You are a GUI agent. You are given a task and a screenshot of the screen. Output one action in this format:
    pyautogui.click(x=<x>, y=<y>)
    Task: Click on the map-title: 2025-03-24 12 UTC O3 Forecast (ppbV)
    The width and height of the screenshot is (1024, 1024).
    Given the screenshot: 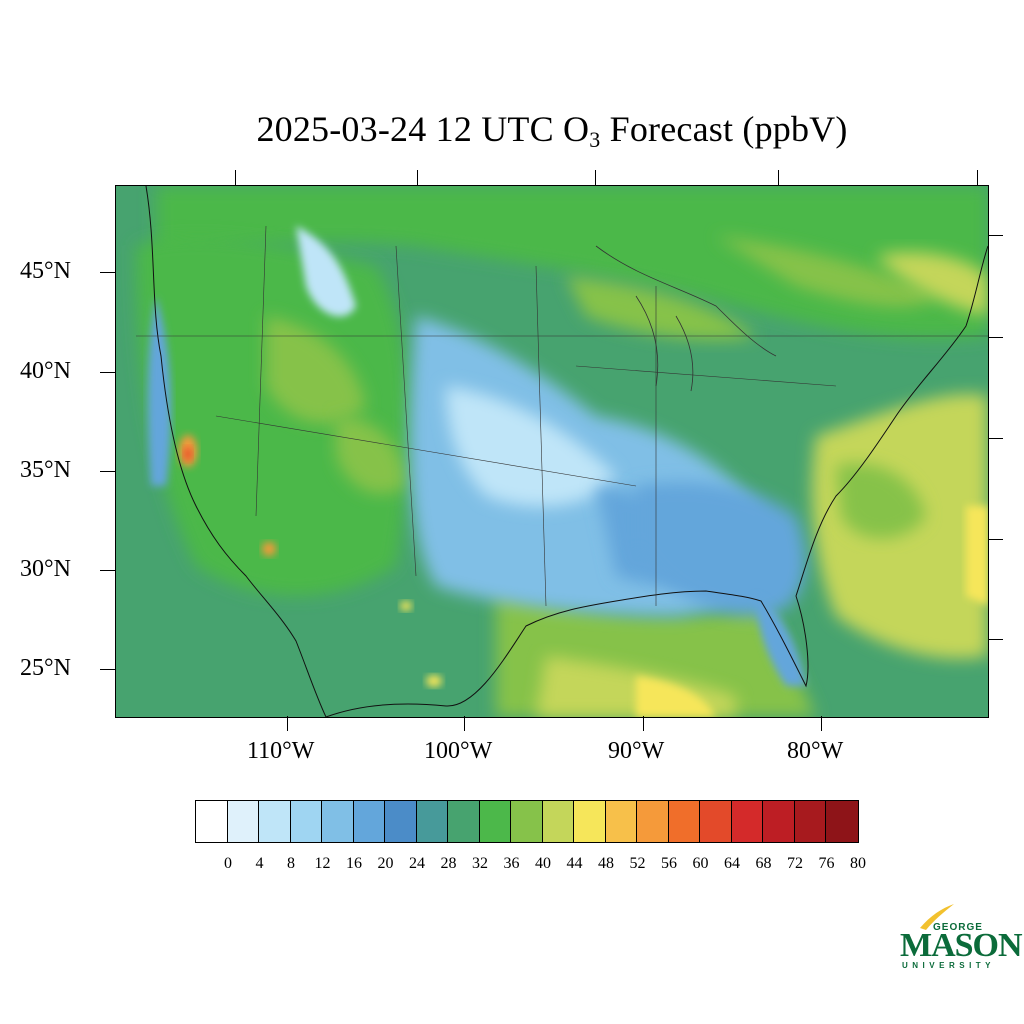 What is the action you would take?
    pyautogui.click(x=512, y=130)
    